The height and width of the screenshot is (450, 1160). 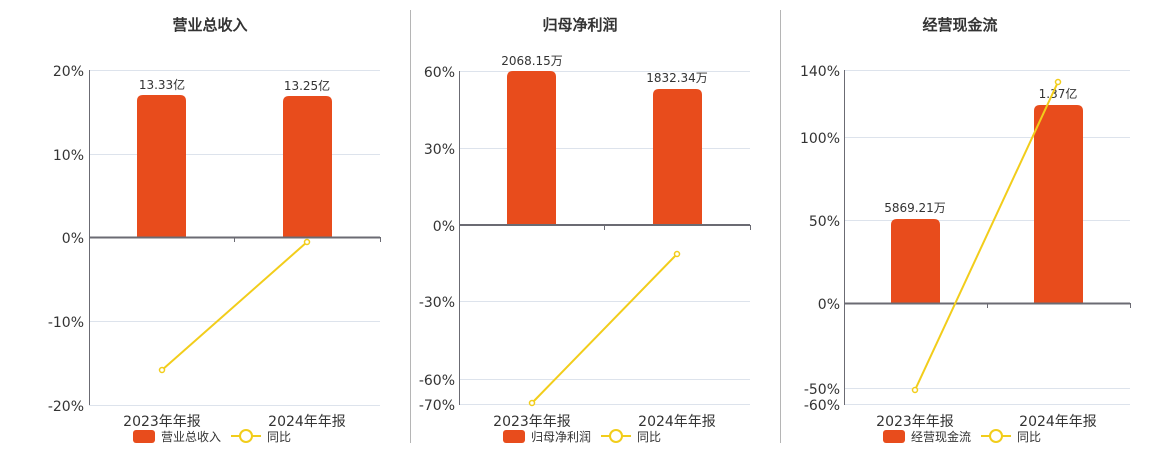 I want to click on y-tick: 30%, so click(x=439, y=150).